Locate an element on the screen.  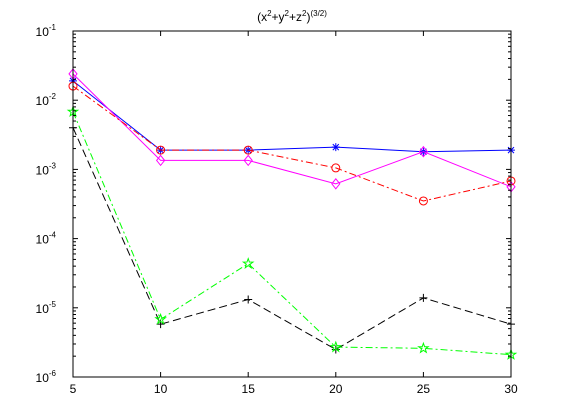
y-tick-label-exponent: -4 is located at coordinates (53, 235).